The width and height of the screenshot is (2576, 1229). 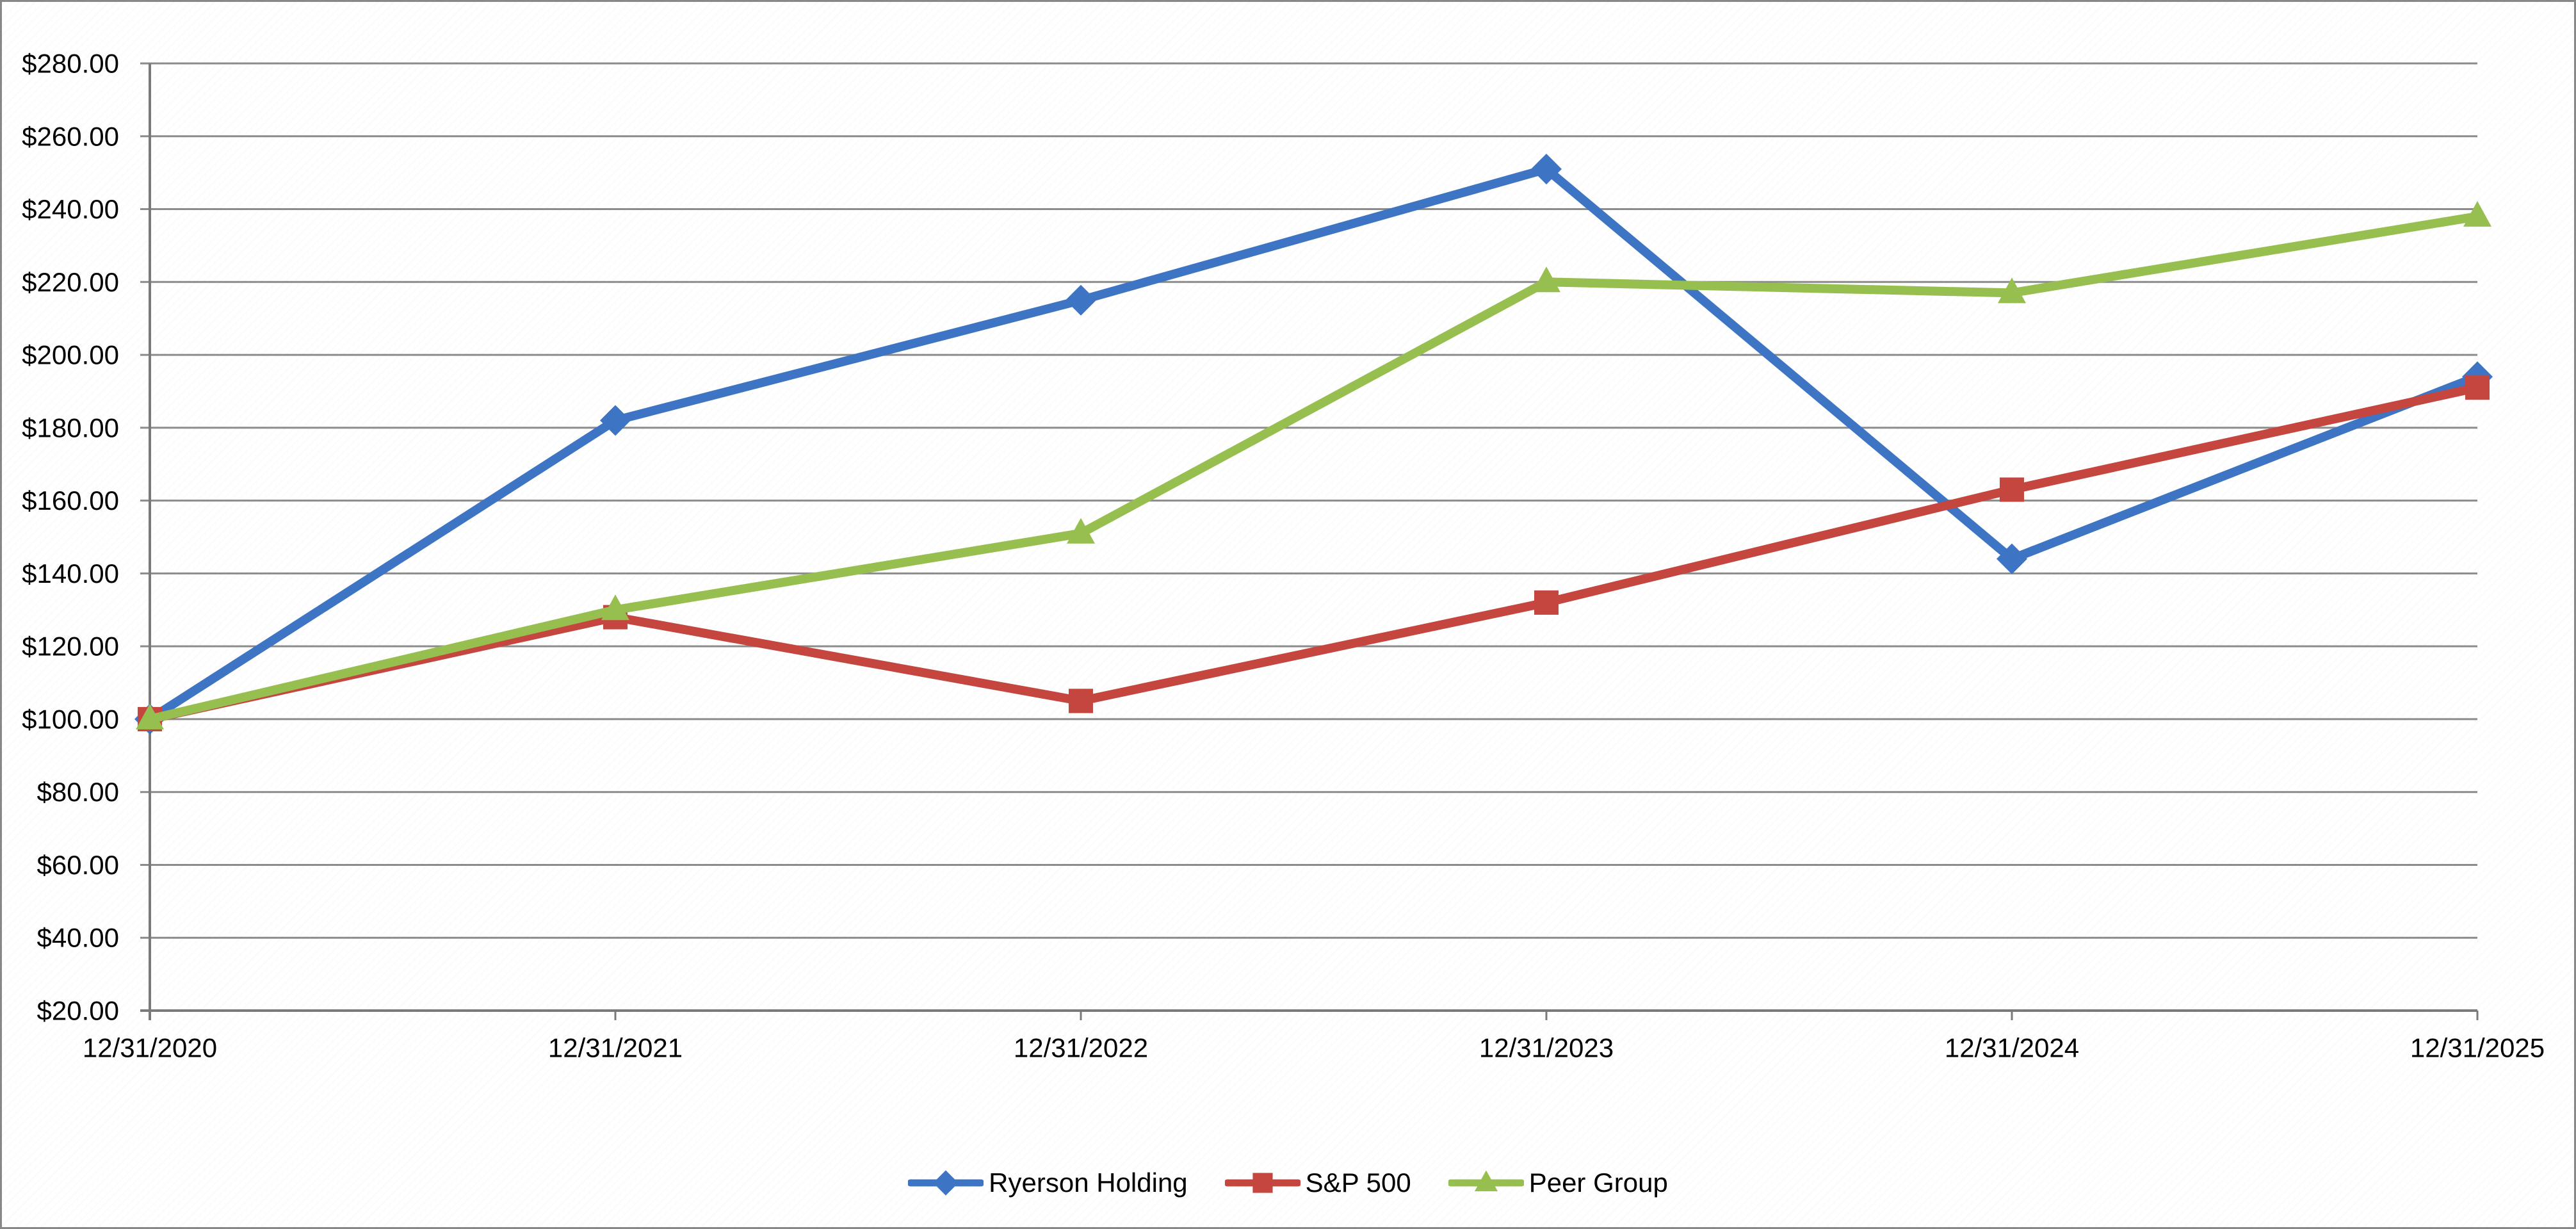 I want to click on y-axis-tick-label: $220.00, so click(x=70, y=282).